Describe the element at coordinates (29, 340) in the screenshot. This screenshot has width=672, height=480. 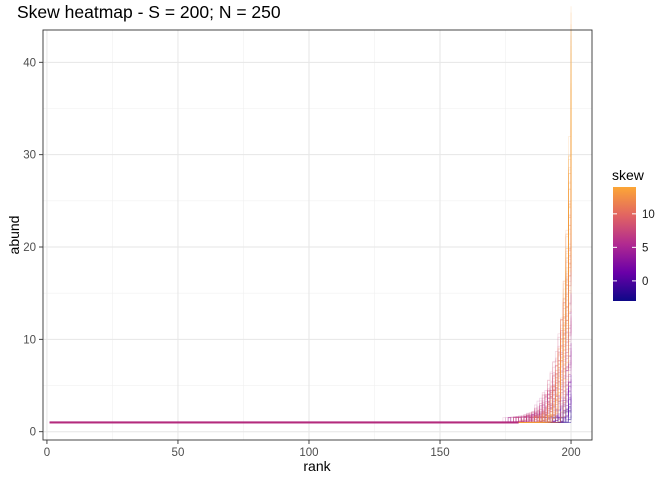
I see `y-tick-label: 10` at that location.